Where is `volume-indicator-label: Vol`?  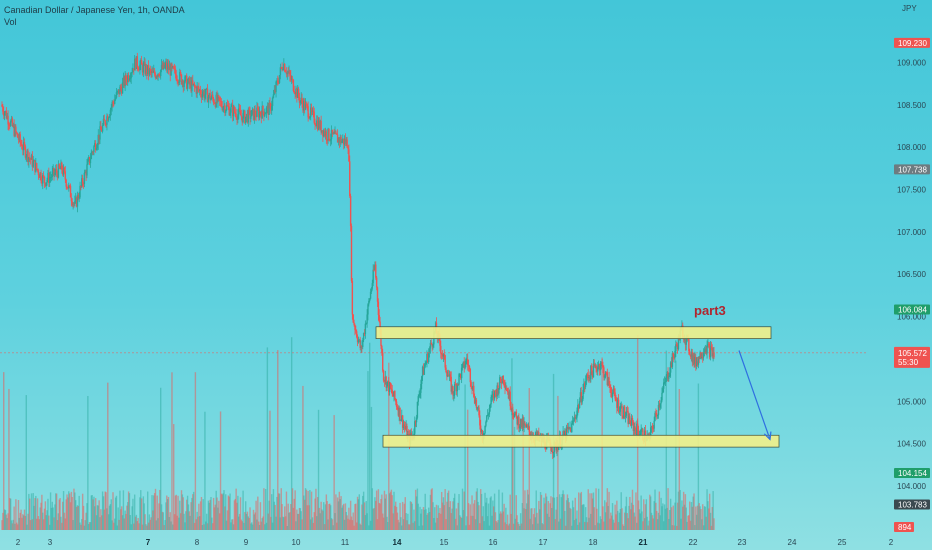 volume-indicator-label: Vol is located at coordinates (10, 22).